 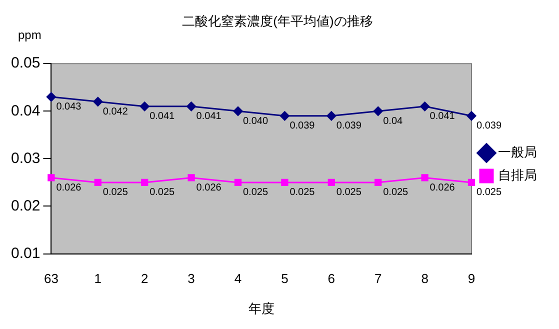 I want to click on x-tick-label: 5, so click(x=284, y=278).